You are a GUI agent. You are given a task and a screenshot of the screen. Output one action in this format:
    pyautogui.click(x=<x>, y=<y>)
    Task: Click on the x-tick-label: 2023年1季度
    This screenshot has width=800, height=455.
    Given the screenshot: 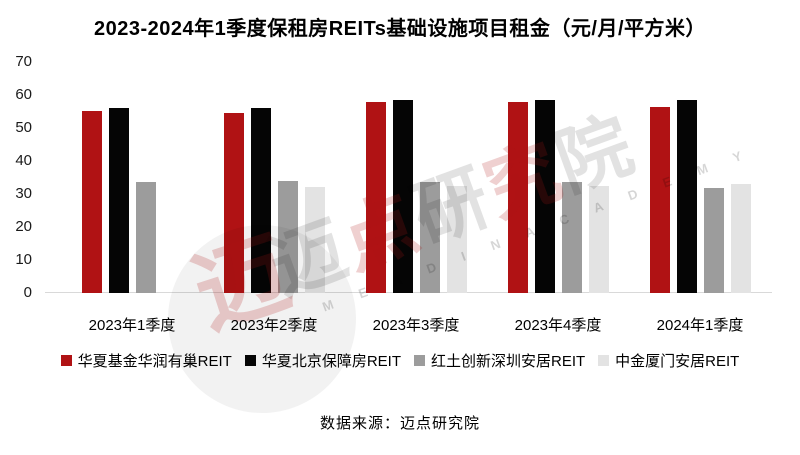 What is the action you would take?
    pyautogui.click(x=132, y=325)
    